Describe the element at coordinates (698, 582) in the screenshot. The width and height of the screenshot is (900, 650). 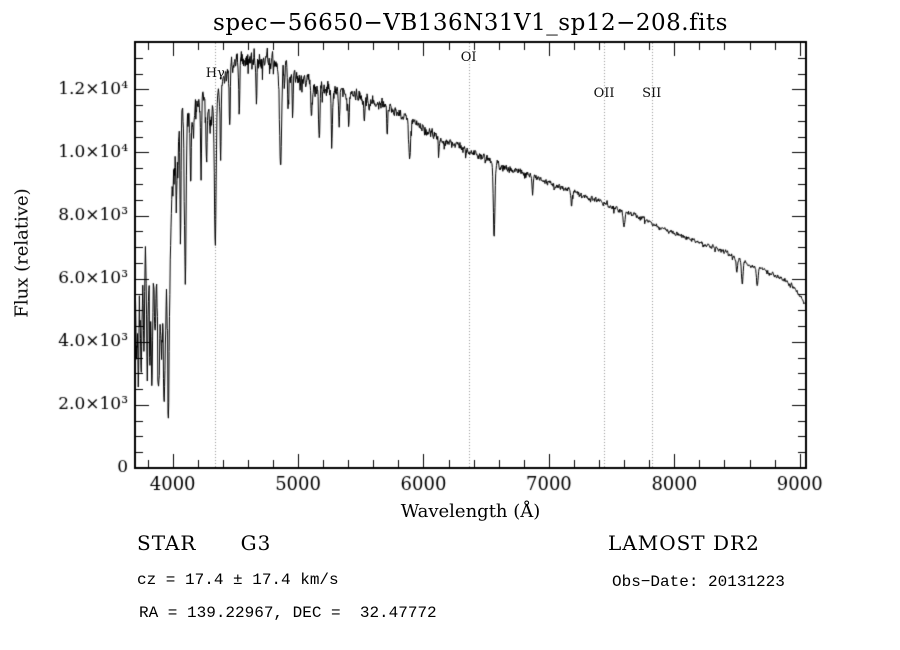
I see `obs-date-text: Obs−Date: 20131223` at that location.